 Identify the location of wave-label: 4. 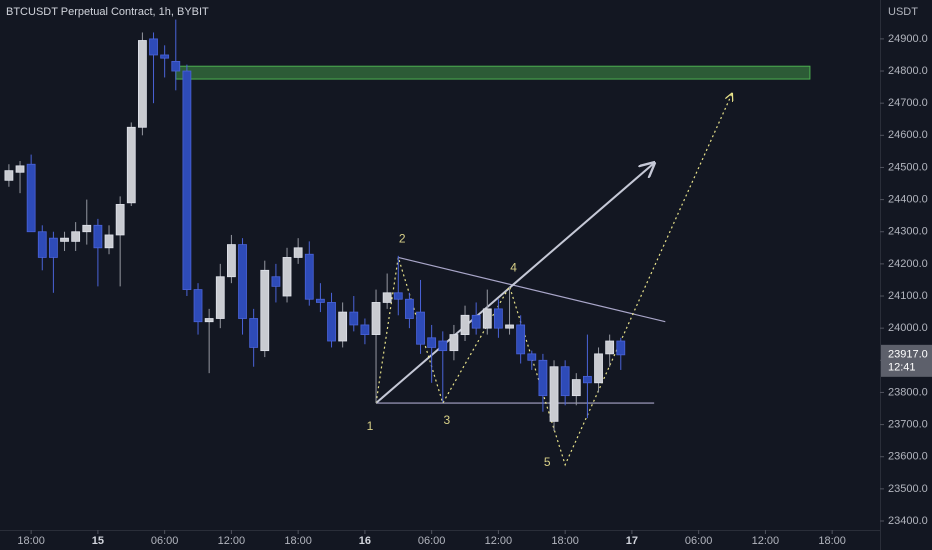
(513, 268).